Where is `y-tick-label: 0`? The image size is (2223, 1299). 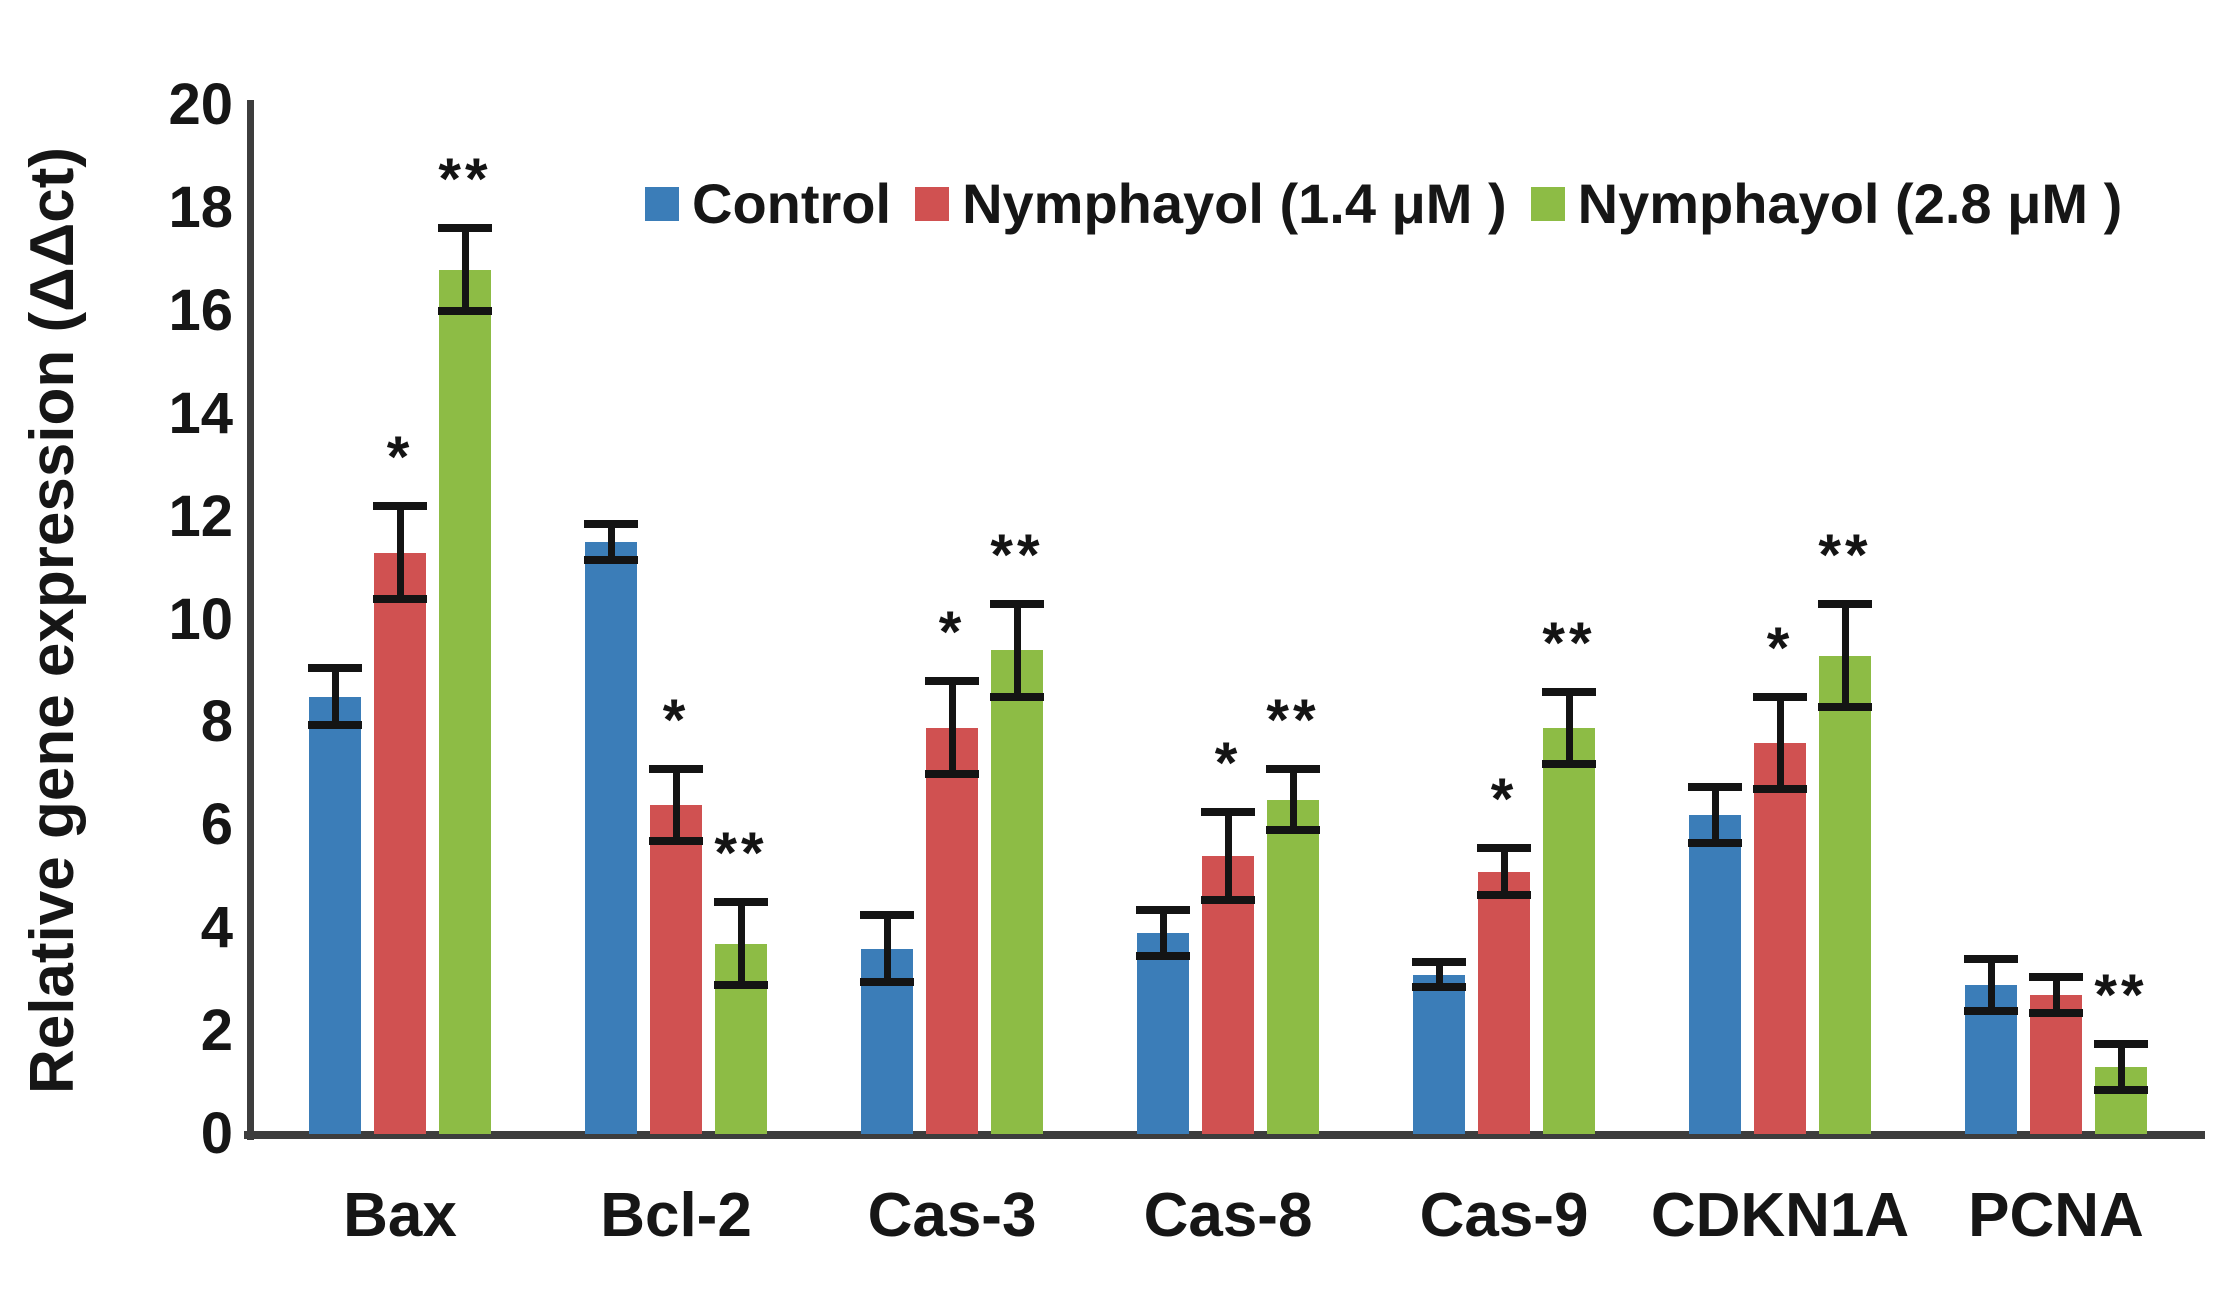
y-tick-label: 0 is located at coordinates (216, 1133).